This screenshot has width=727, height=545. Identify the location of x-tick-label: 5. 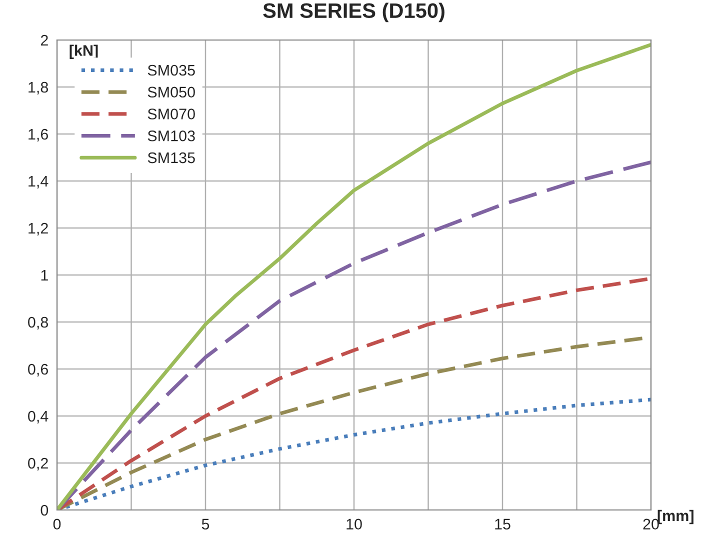
(206, 524).